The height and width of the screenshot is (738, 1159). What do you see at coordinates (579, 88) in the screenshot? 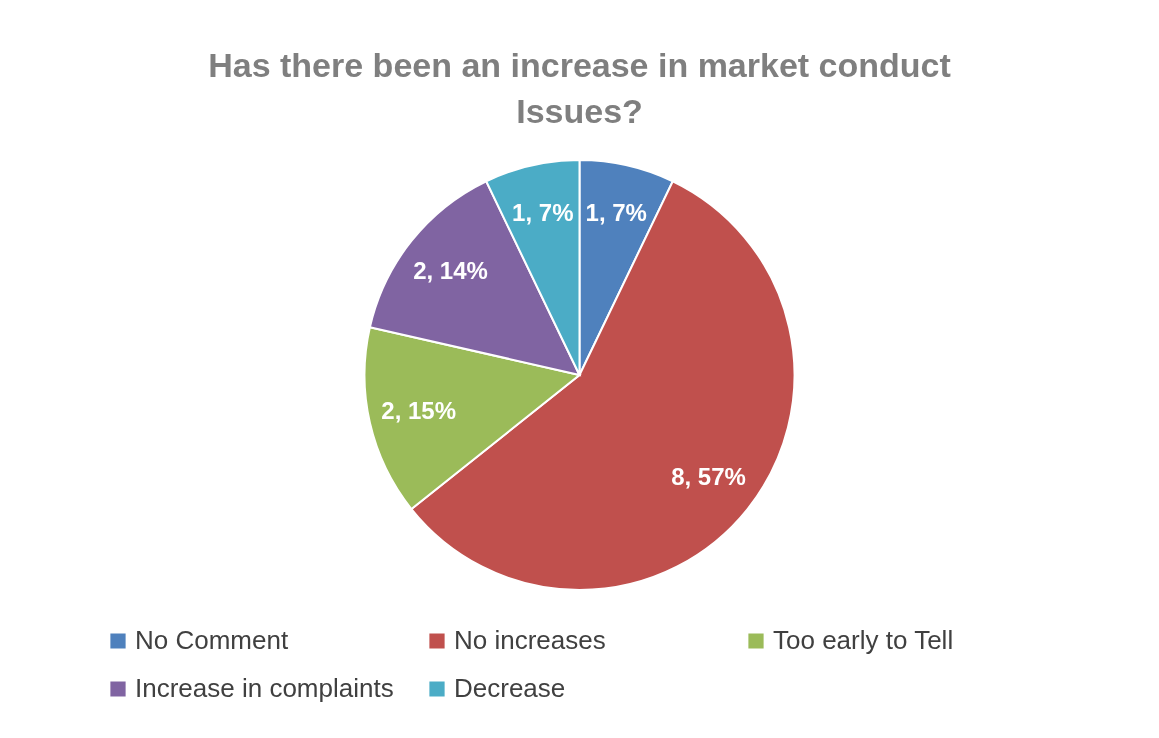
I see `chart-title: Has there been an increase in market conduct Issues?` at bounding box center [579, 88].